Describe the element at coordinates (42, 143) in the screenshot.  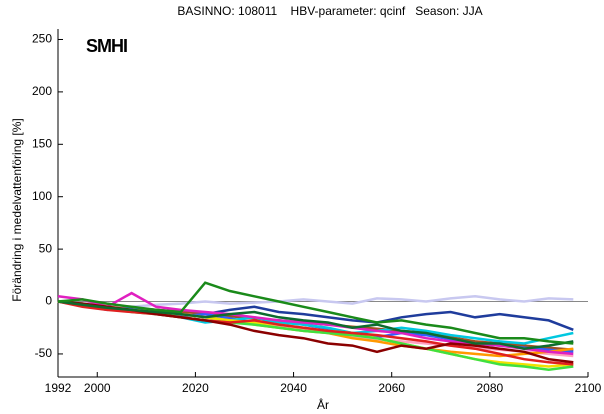
I see `y-tick-label: 150` at that location.